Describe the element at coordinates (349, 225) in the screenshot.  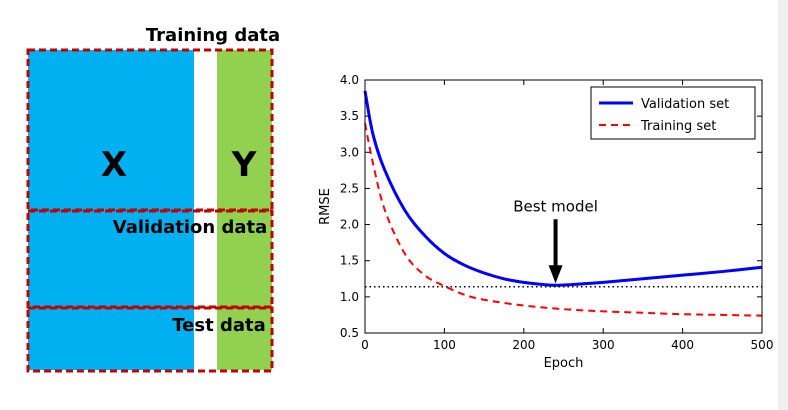
I see `y-tick-label: 2.0` at that location.